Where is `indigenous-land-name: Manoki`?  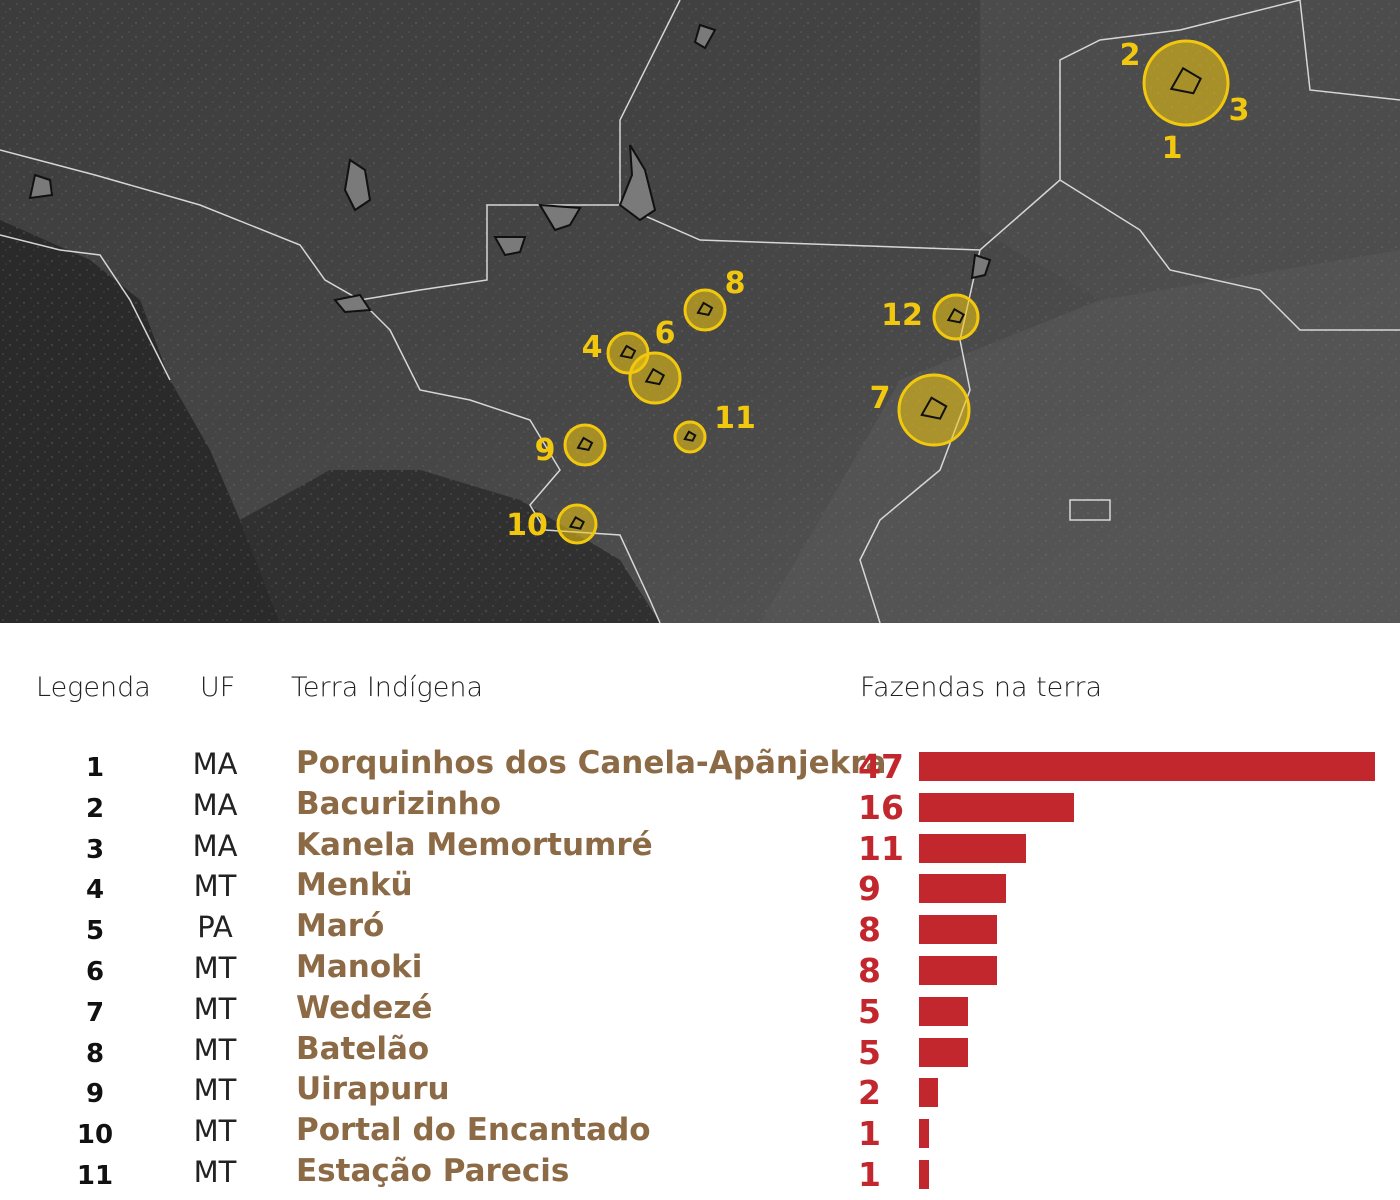
indigenous-land-name: Manoki is located at coordinates (359, 967).